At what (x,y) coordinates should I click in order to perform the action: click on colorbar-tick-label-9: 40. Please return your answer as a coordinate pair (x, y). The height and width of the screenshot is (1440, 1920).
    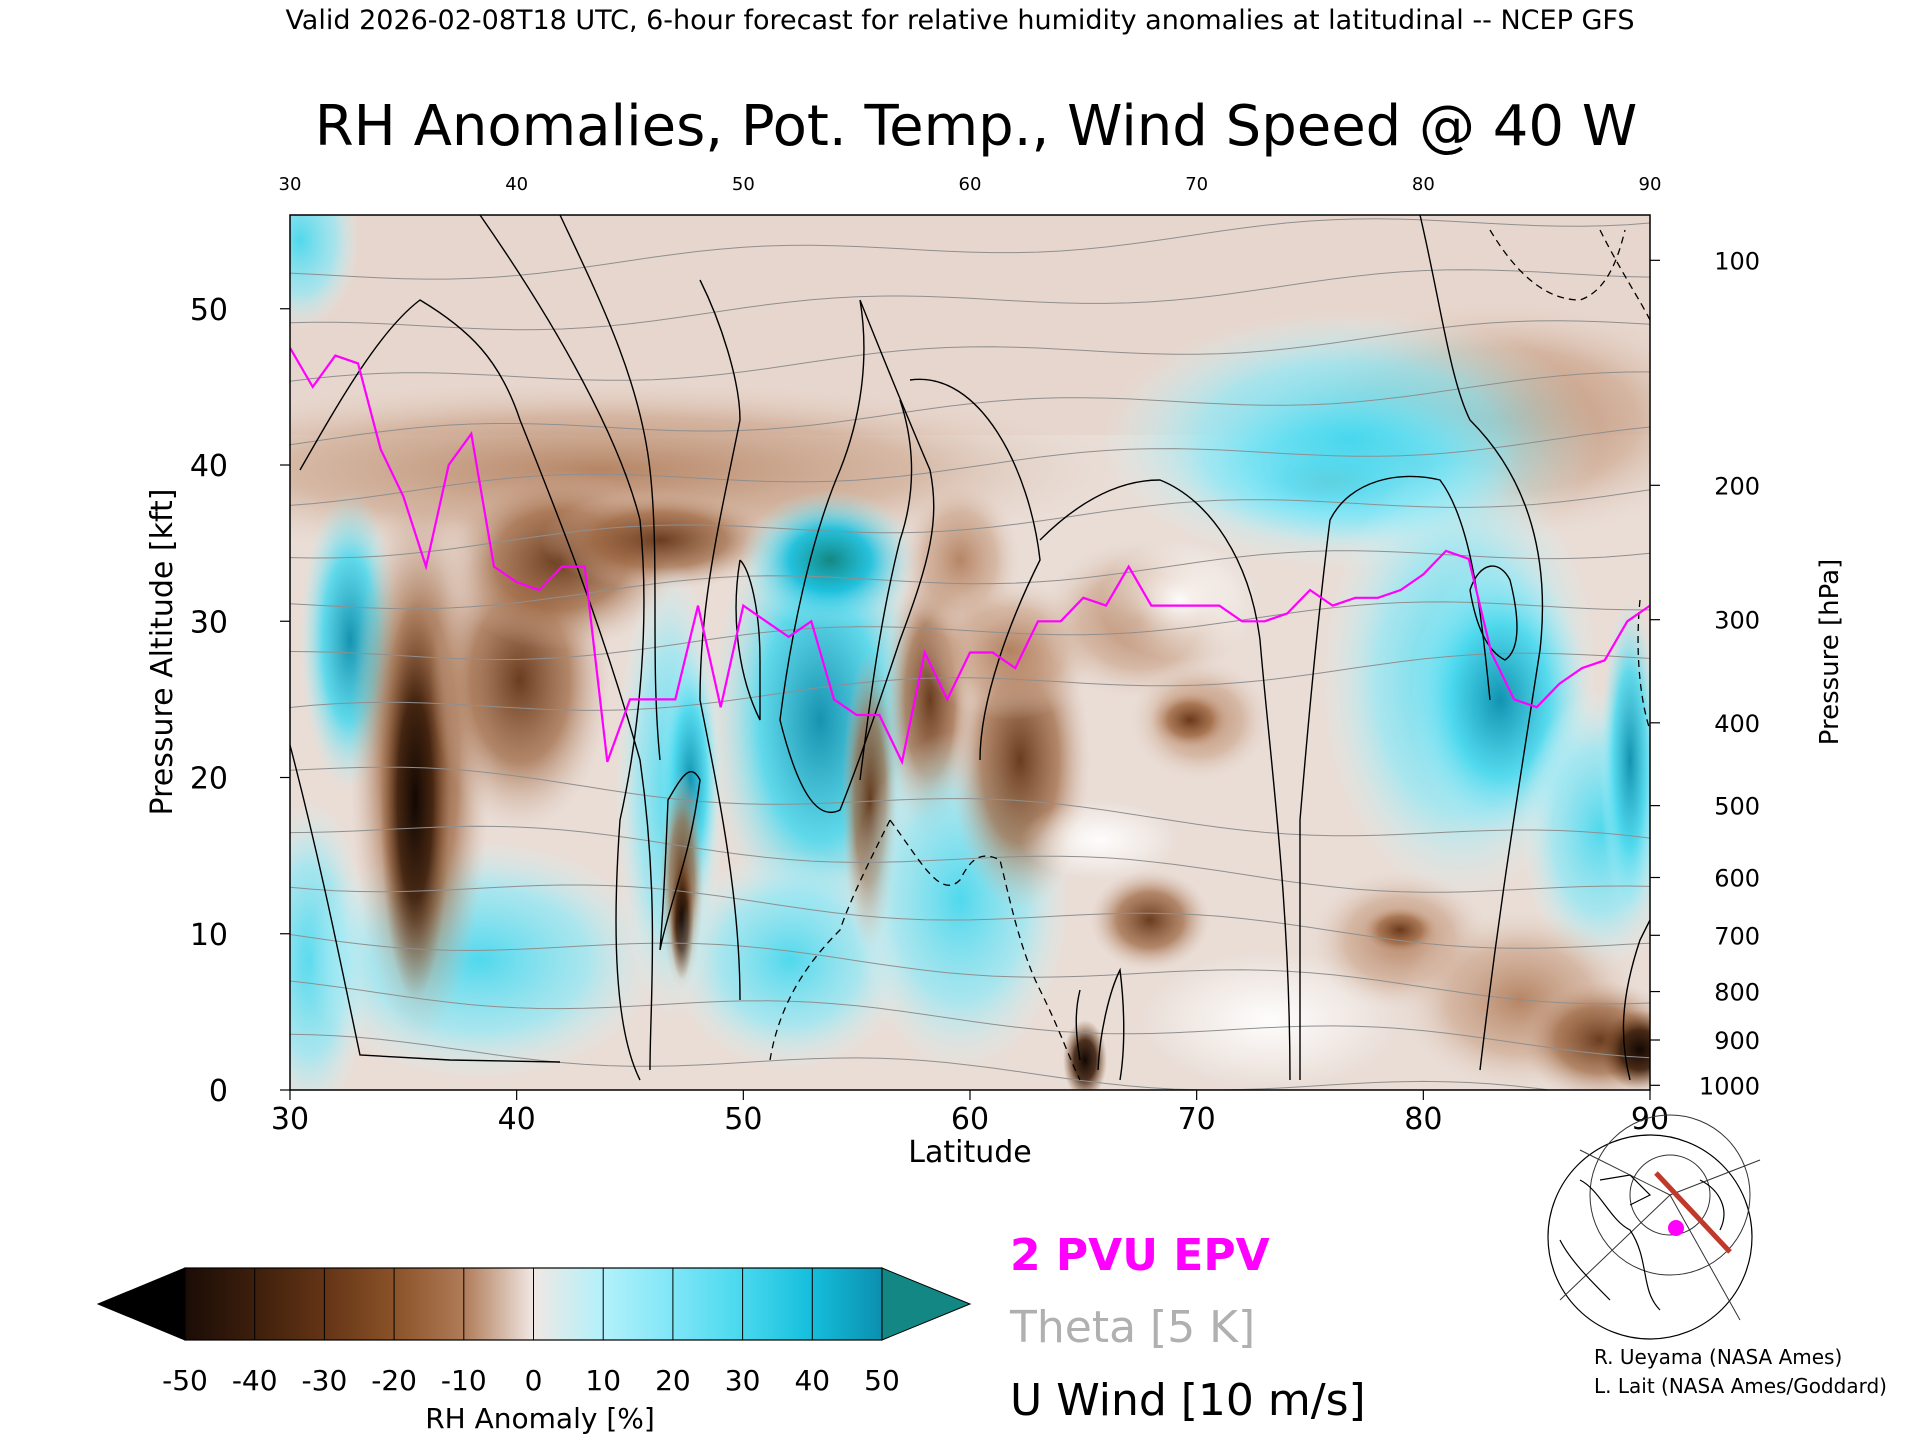
    Looking at the image, I should click on (812, 1380).